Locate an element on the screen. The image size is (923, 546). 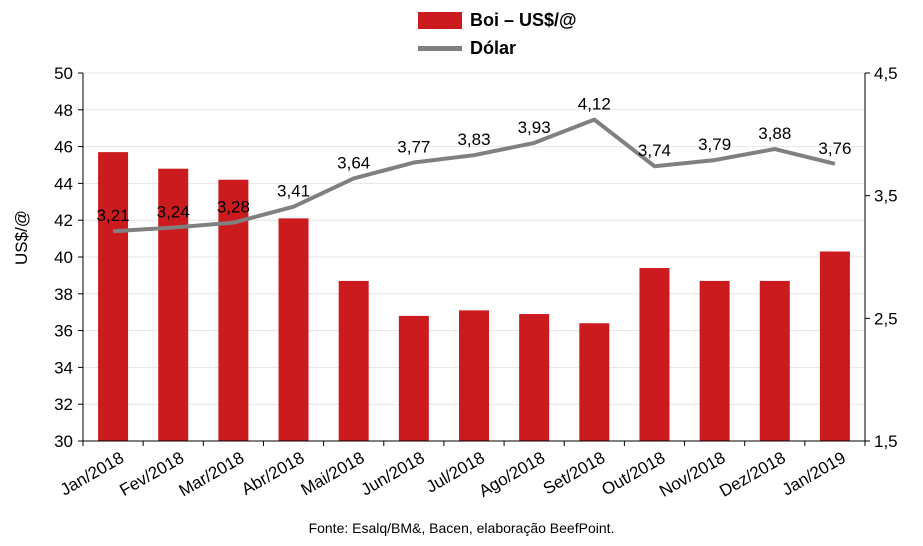
legend-swatch-bar is located at coordinates (440, 20).